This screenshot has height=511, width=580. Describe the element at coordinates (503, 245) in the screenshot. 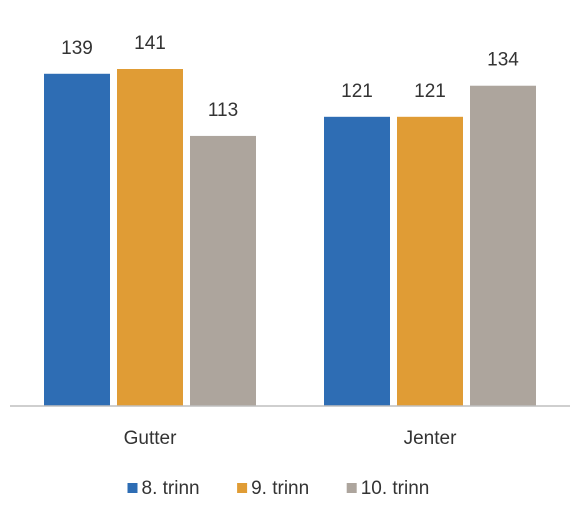

I see `bar-jenter-10-trinn` at that location.